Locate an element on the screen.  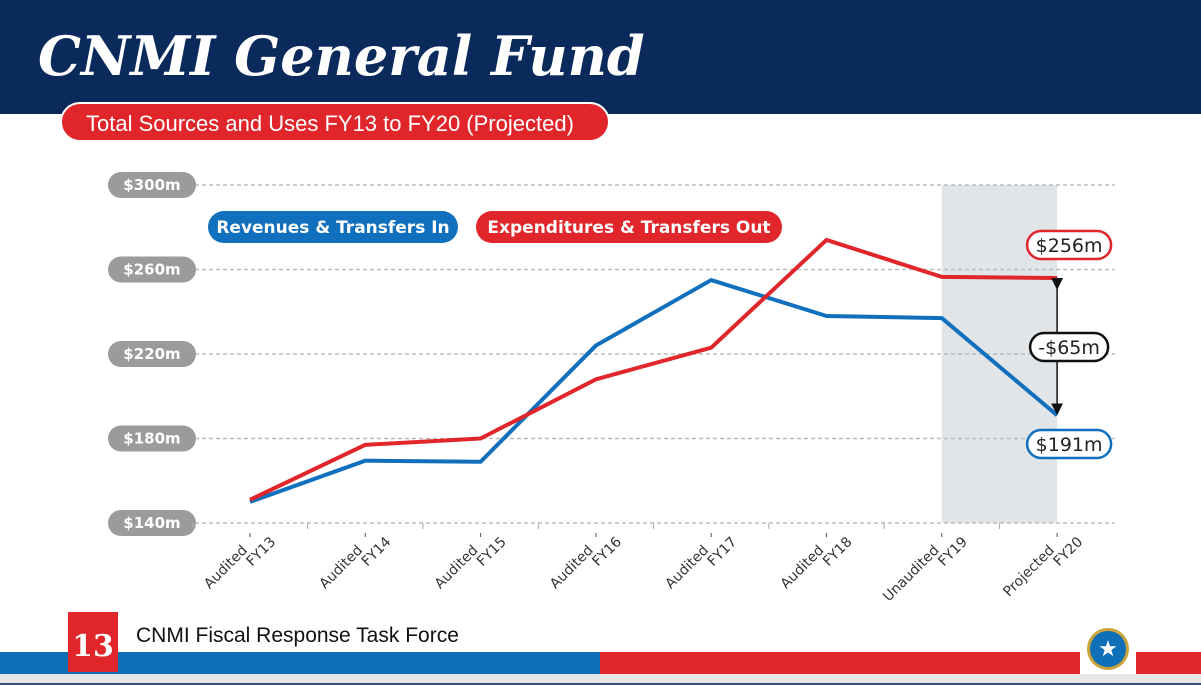
x-tick-label: ProjectedFY20 is located at coordinates (1043, 567).